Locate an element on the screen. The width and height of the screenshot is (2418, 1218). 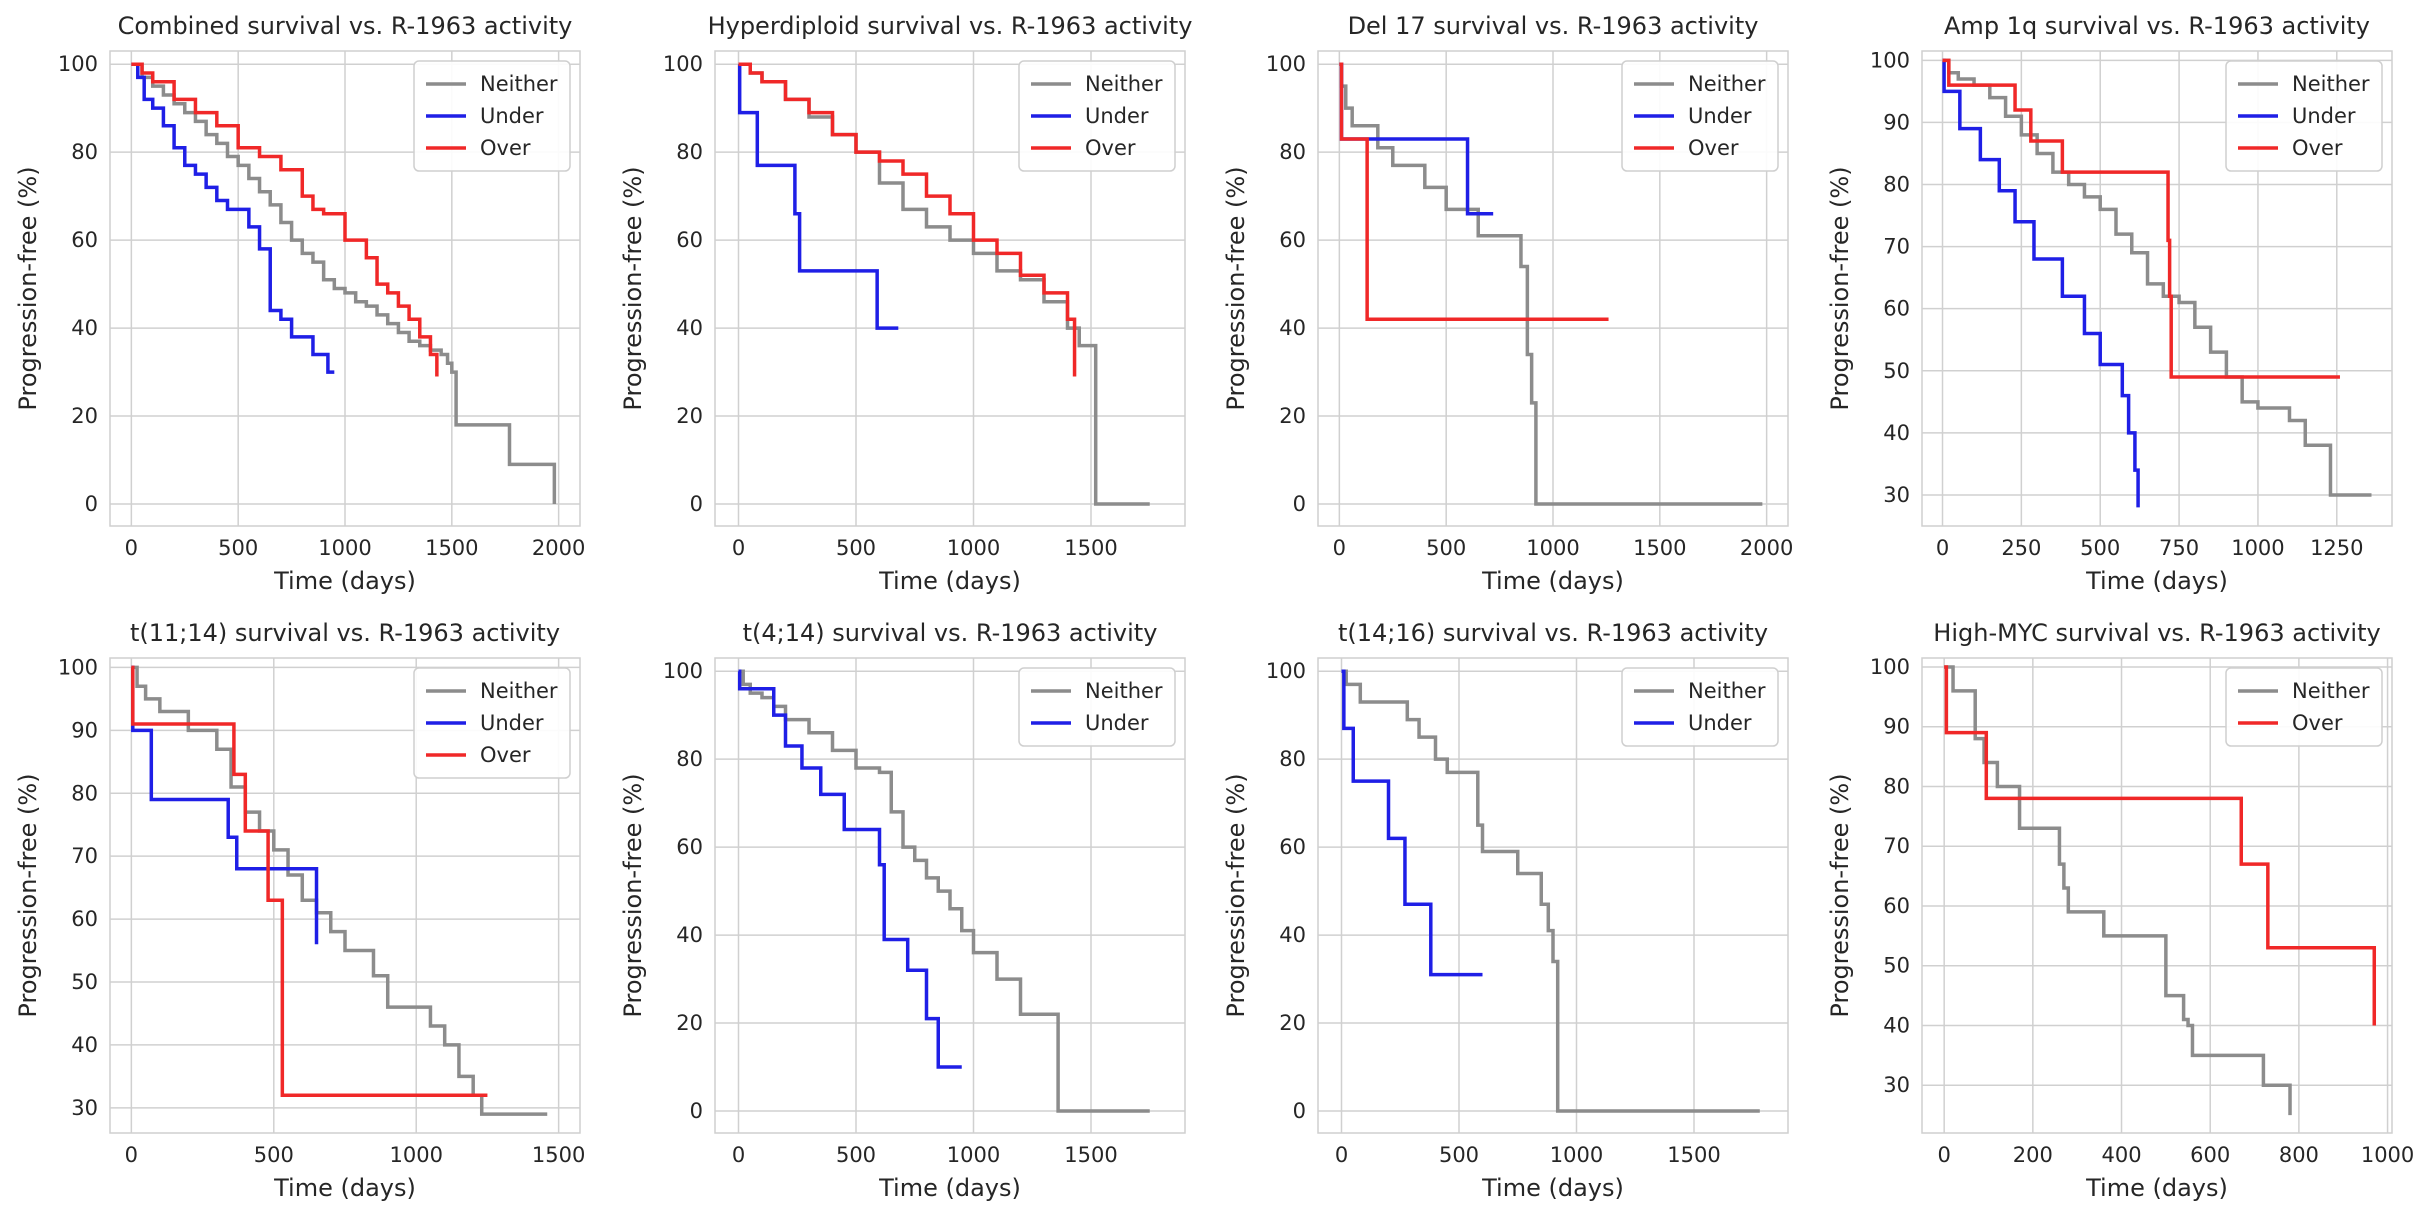
x-tick-label: 750 is located at coordinates (2179, 548).